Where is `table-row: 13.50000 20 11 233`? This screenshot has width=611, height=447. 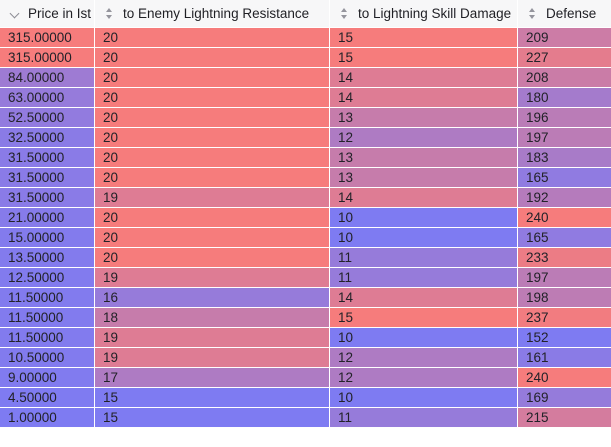
table-row: 13.50000 20 11 233 is located at coordinates (305, 258).